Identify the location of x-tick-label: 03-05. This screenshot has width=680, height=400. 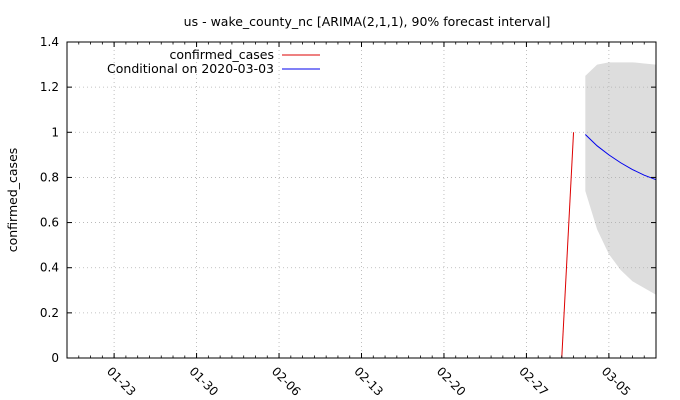
(616, 381).